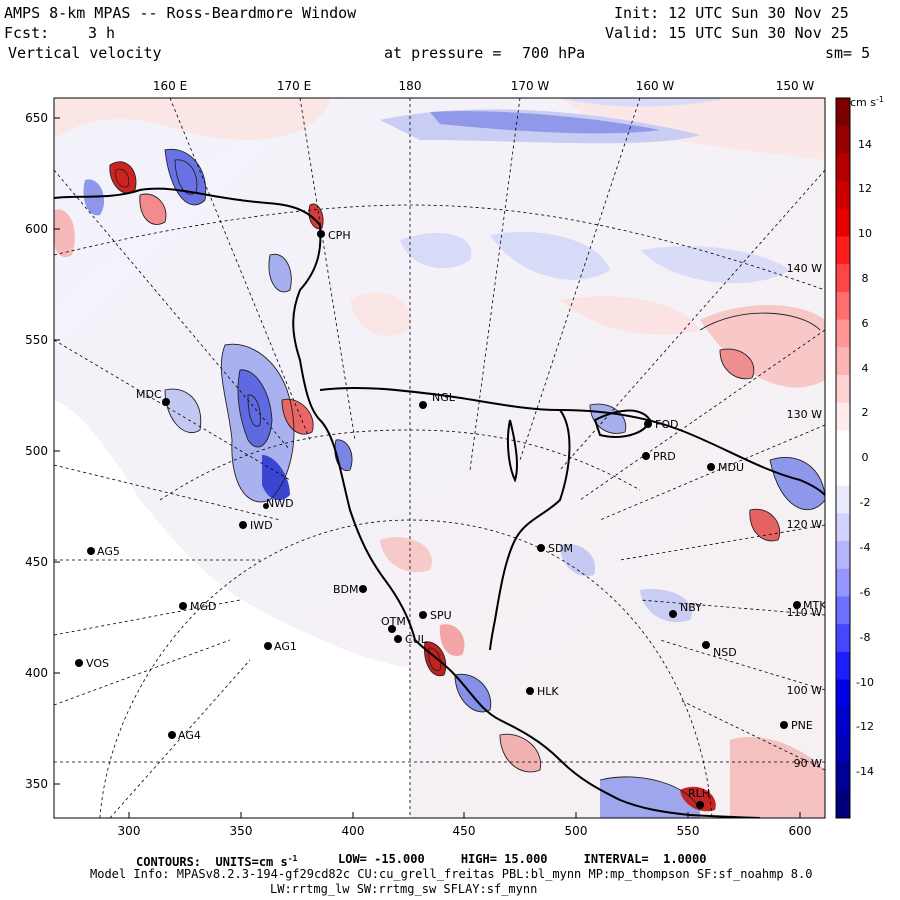 The width and height of the screenshot is (900, 900). Describe the element at coordinates (796, 725) in the screenshot. I see `station-pne: PNE` at that location.